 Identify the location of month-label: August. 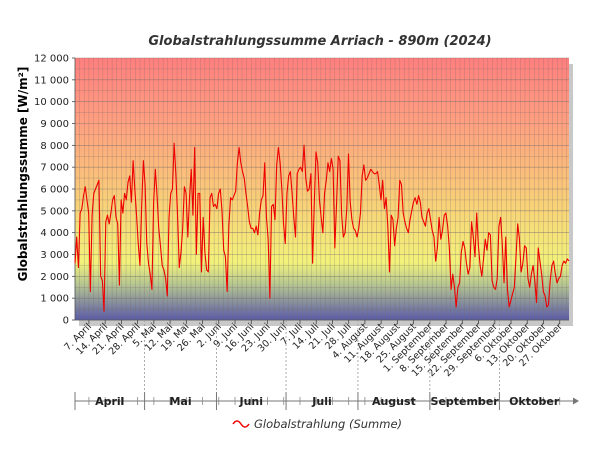
(394, 401).